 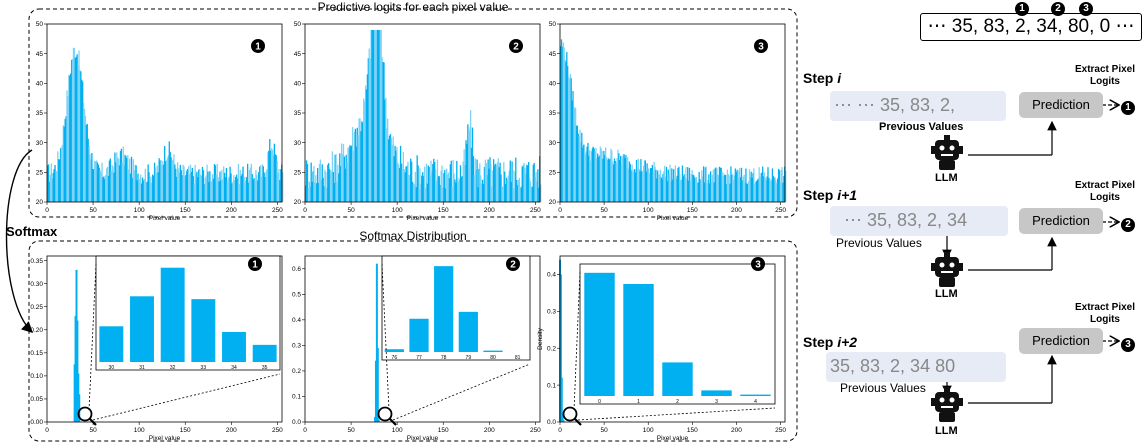 What do you see at coordinates (879, 243) in the screenshot?
I see `previous-values-label-2: Previous Values` at bounding box center [879, 243].